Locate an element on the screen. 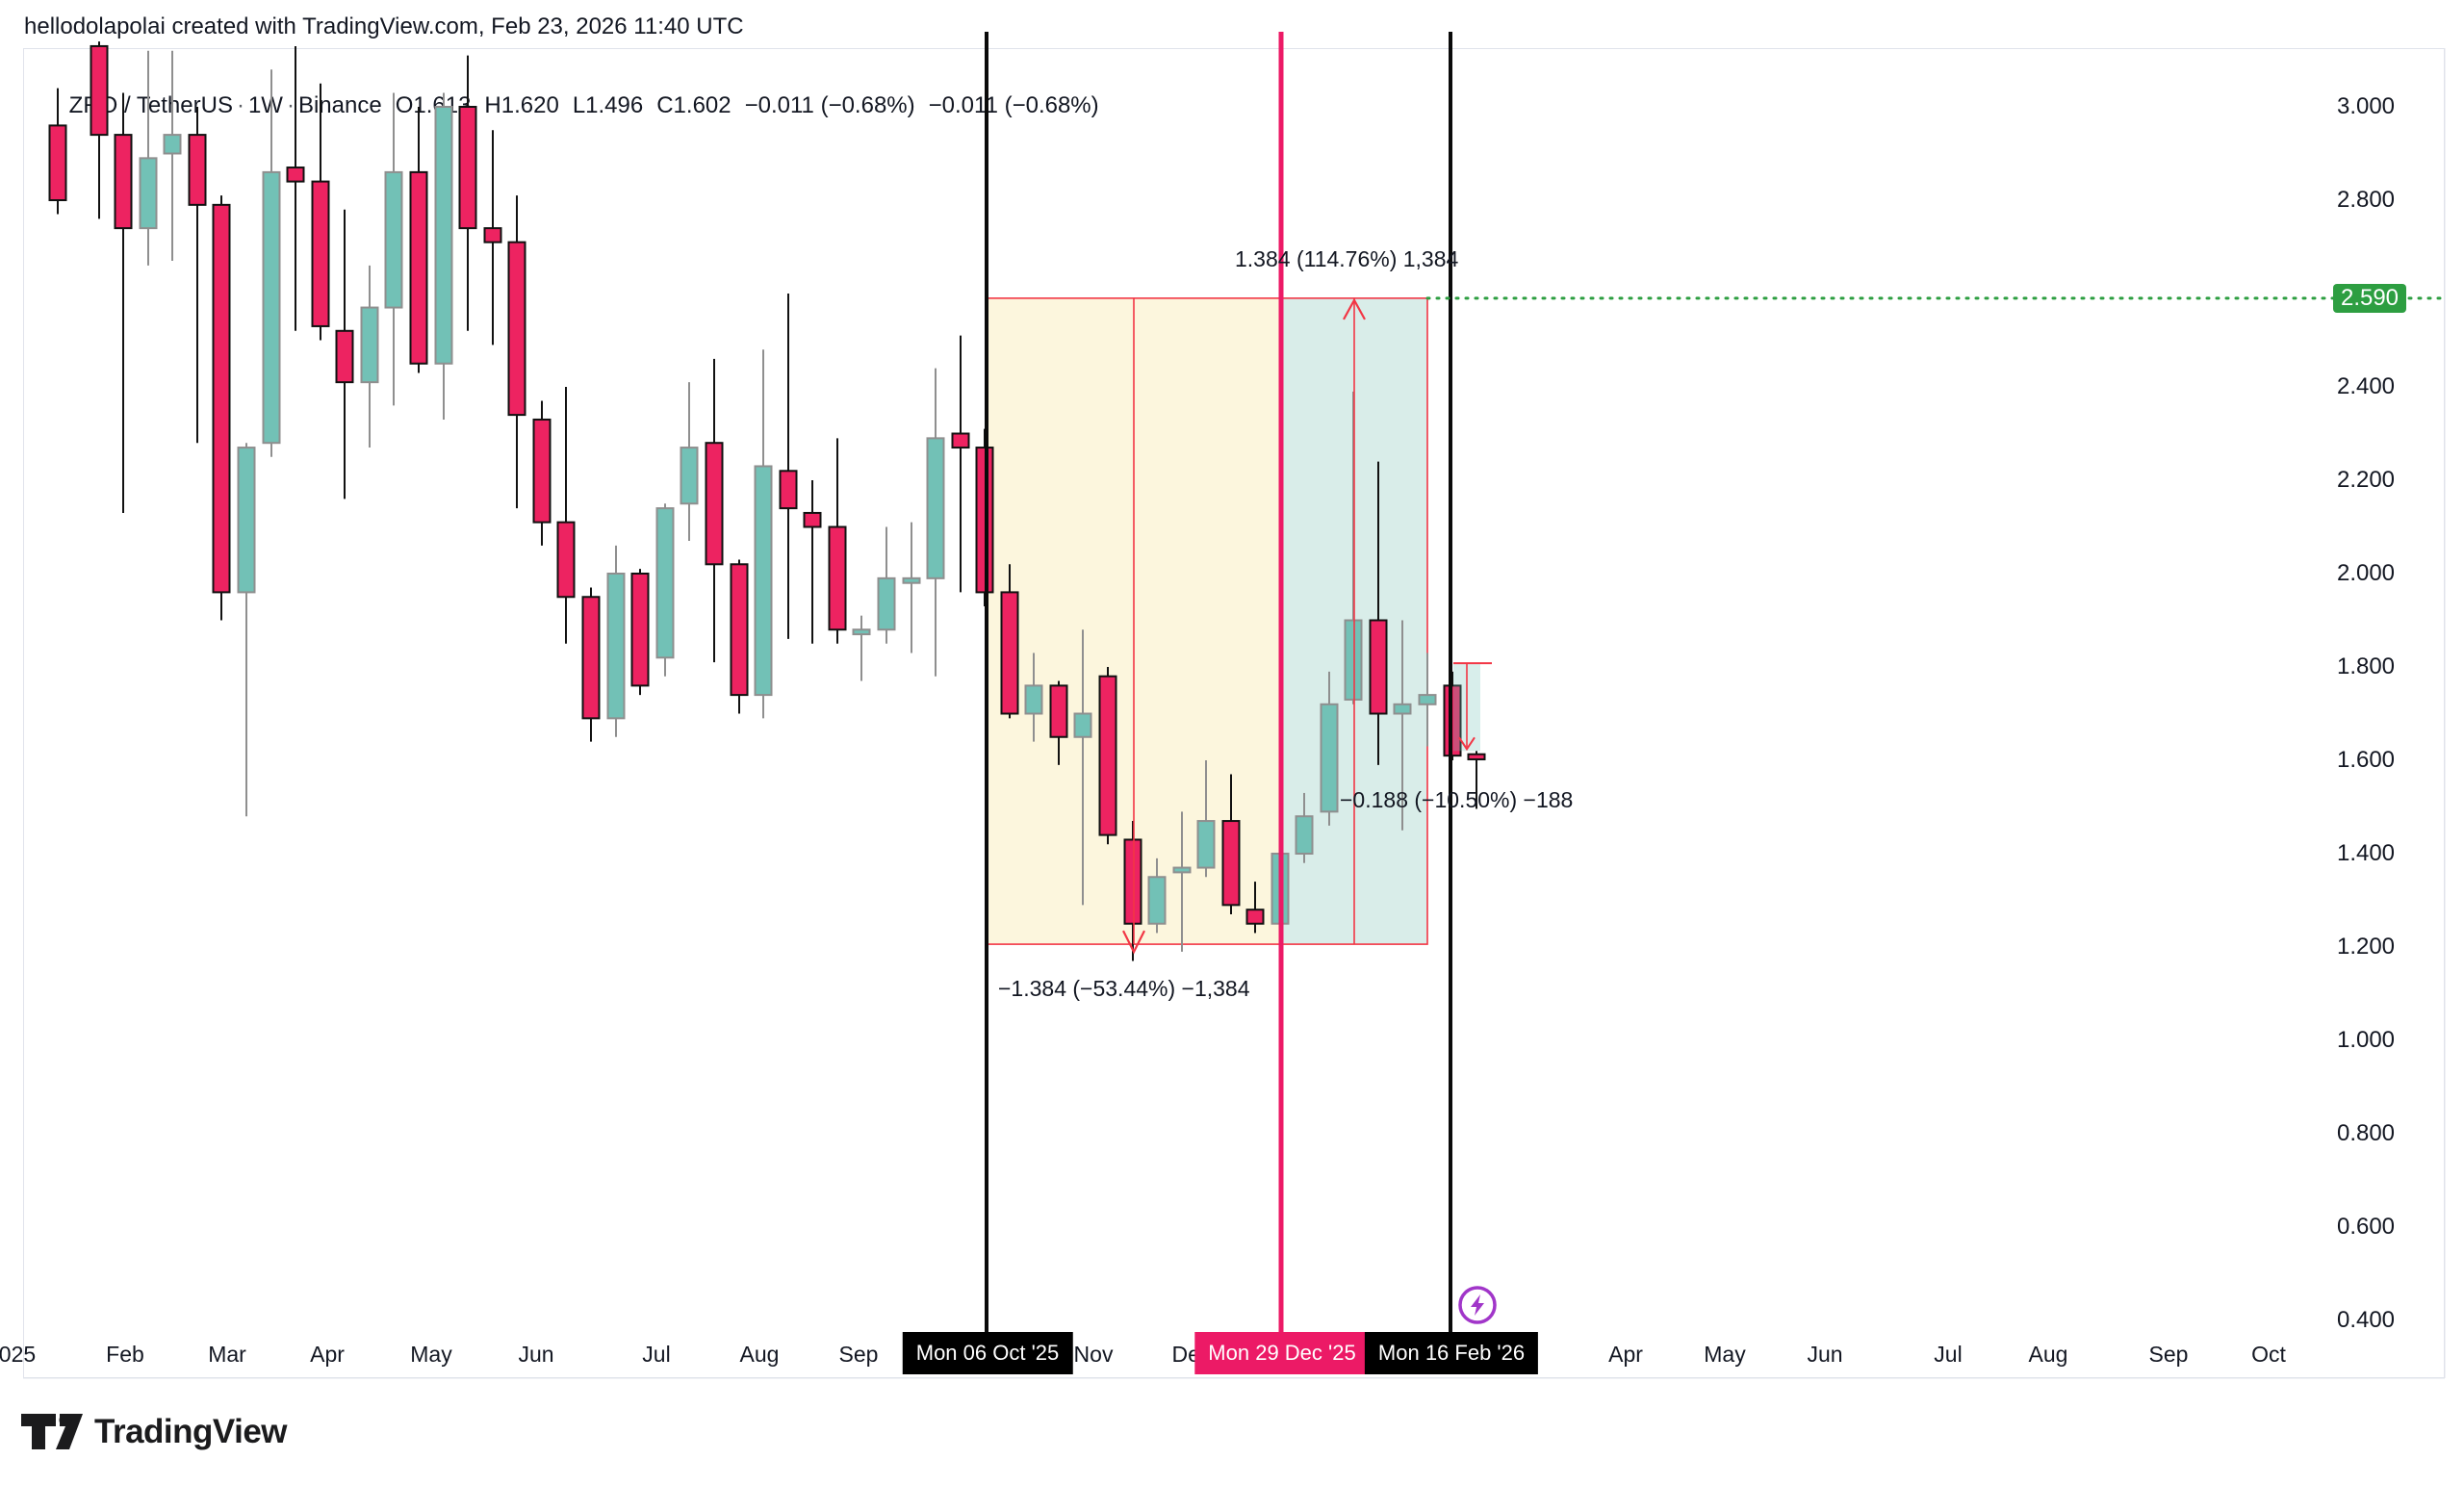  price-tick-label: 0.600 is located at coordinates (2366, 1227).